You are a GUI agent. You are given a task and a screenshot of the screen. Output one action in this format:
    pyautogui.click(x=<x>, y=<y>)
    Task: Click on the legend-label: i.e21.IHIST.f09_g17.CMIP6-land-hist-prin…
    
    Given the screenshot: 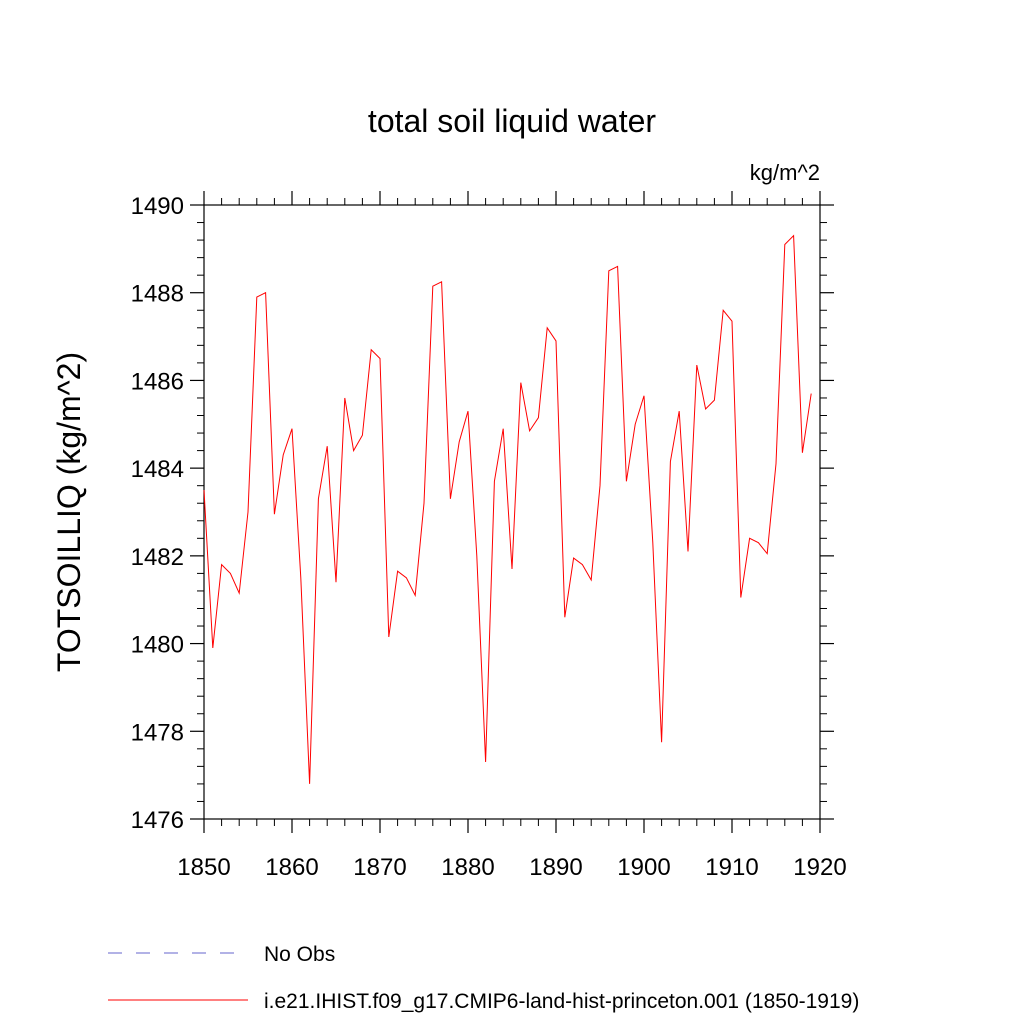 What is the action you would take?
    pyautogui.click(x=561, y=1001)
    